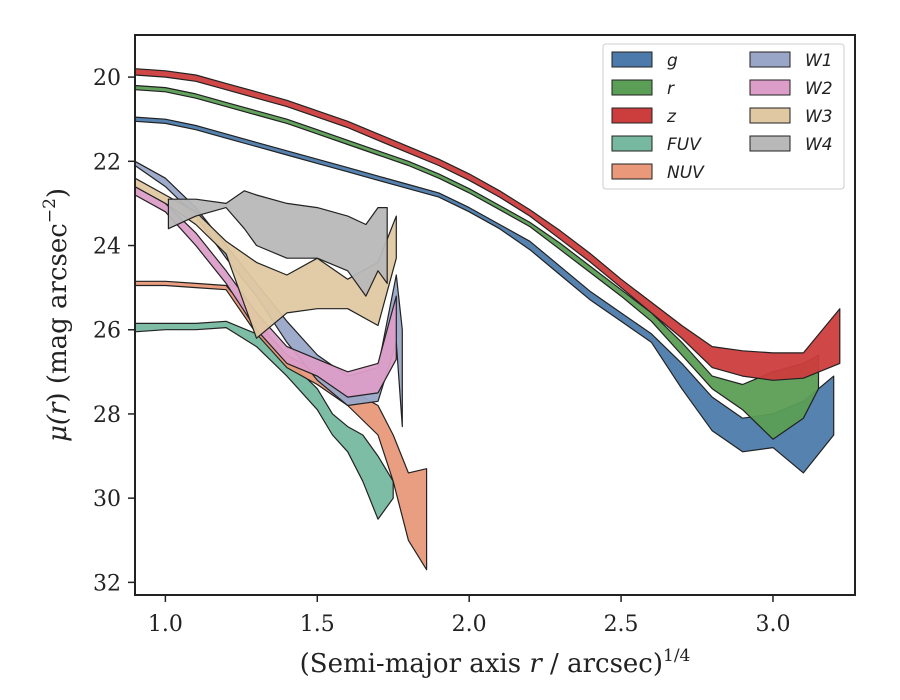  Describe the element at coordinates (770, 115) in the screenshot. I see `legend-swatch-w3` at that location.